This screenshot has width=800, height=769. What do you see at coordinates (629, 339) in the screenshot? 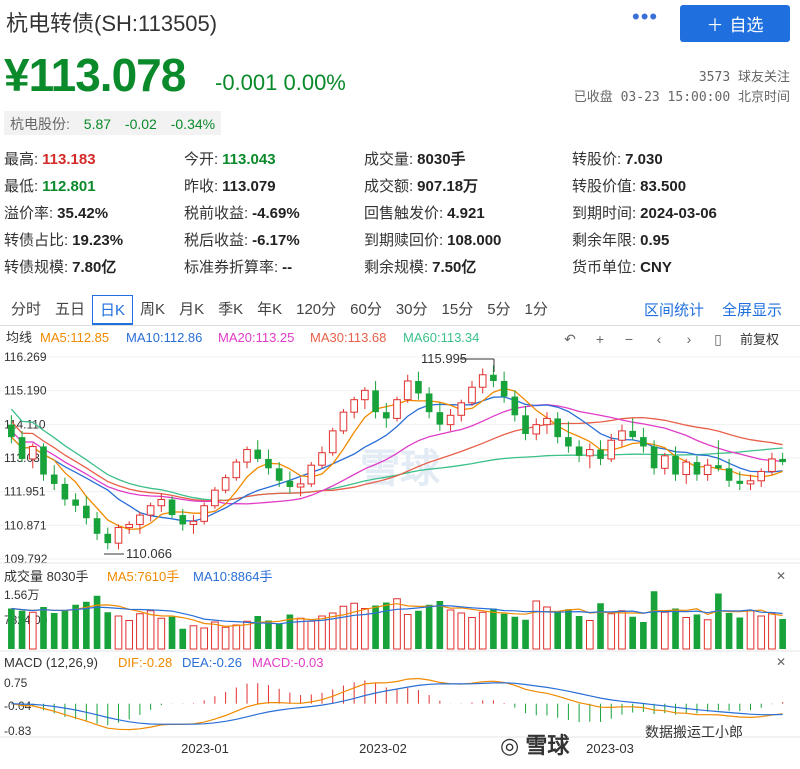
I see `zoom-out-icon: −` at bounding box center [629, 339].